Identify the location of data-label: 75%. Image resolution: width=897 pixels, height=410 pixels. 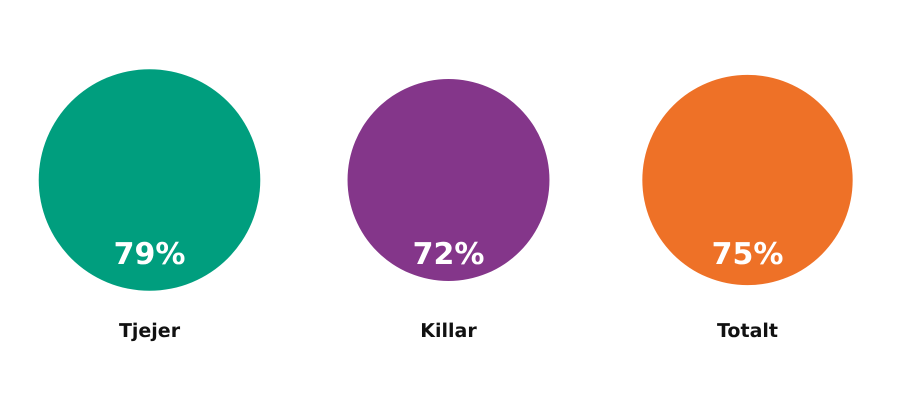
(748, 254).